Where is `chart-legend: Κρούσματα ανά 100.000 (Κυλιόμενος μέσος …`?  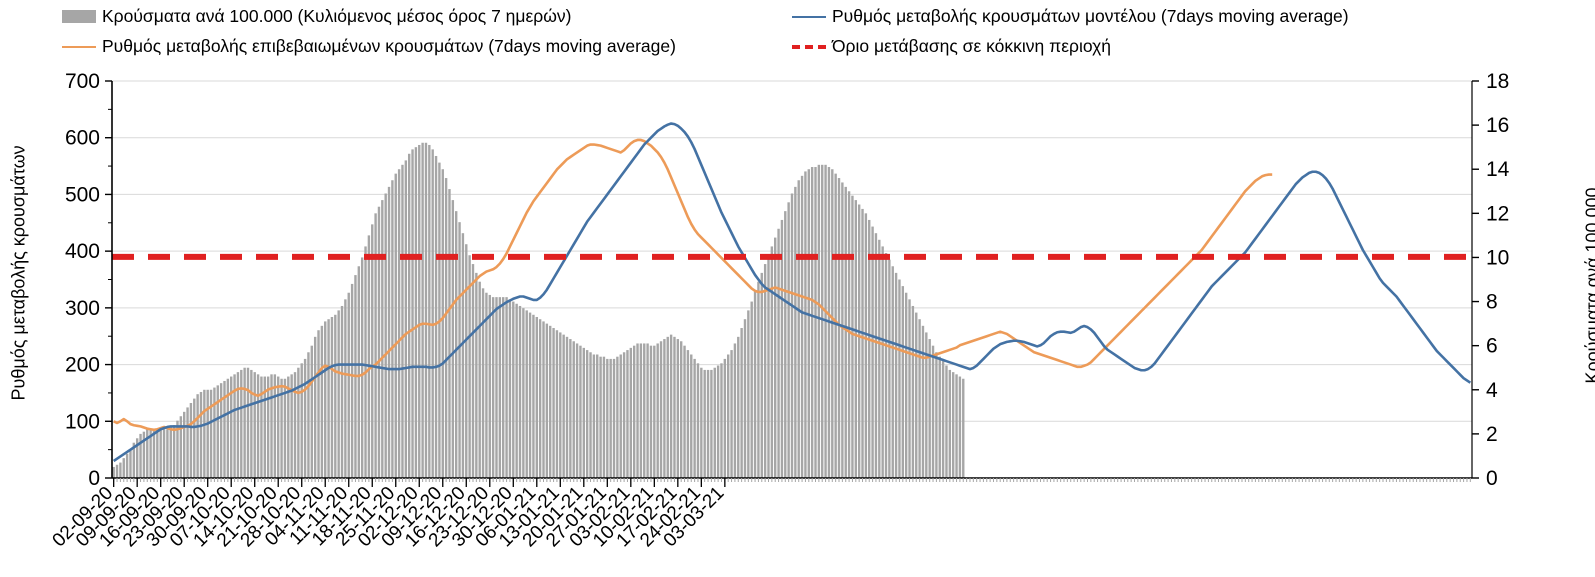
chart-legend: Κρούσματα ανά 100.000 (Κυλιόμενος μέσος … is located at coordinates (797, 30).